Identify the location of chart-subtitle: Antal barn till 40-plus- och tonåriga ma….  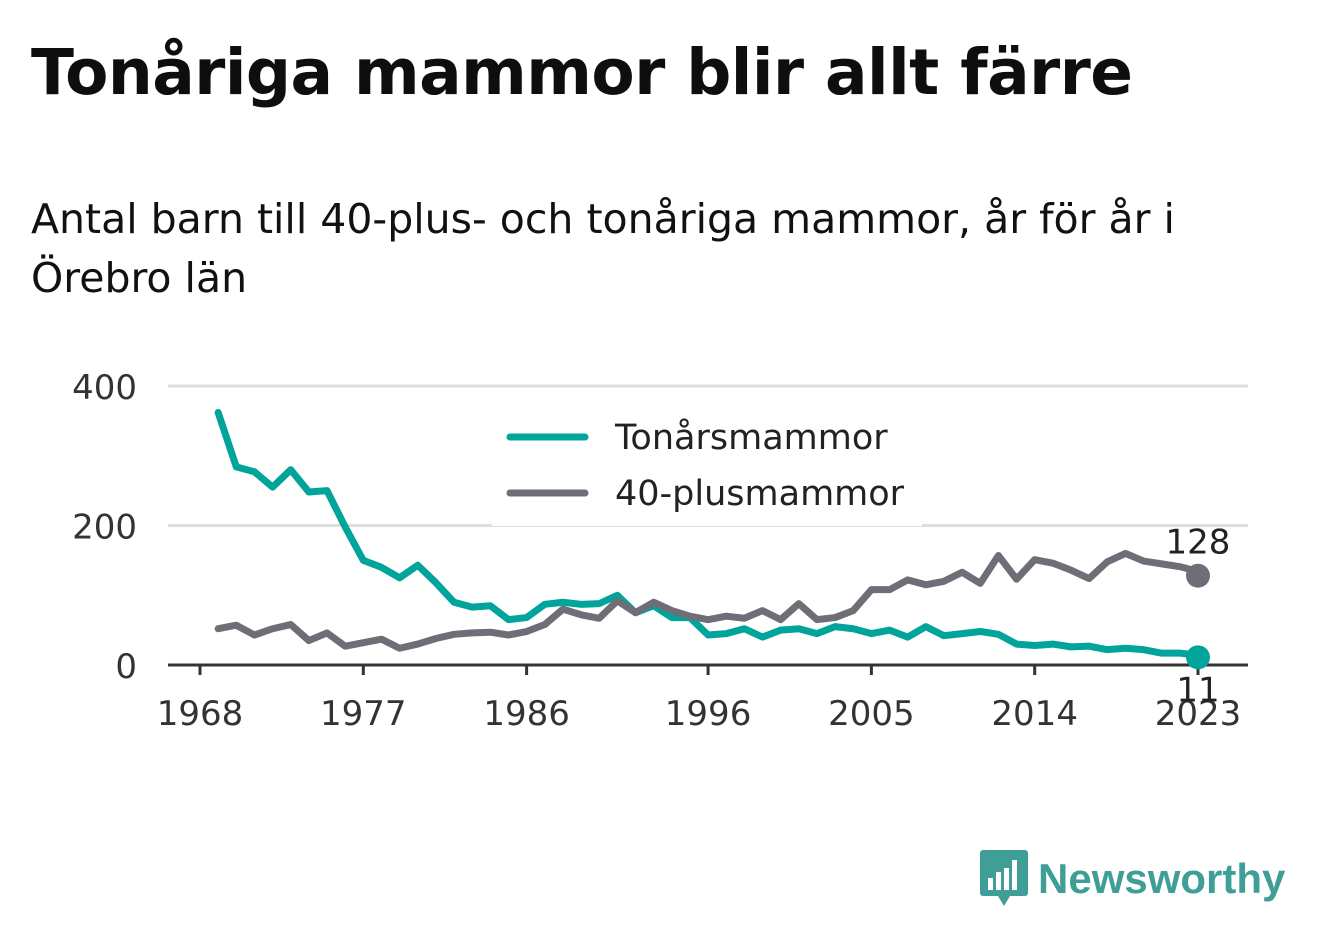
(603, 248).